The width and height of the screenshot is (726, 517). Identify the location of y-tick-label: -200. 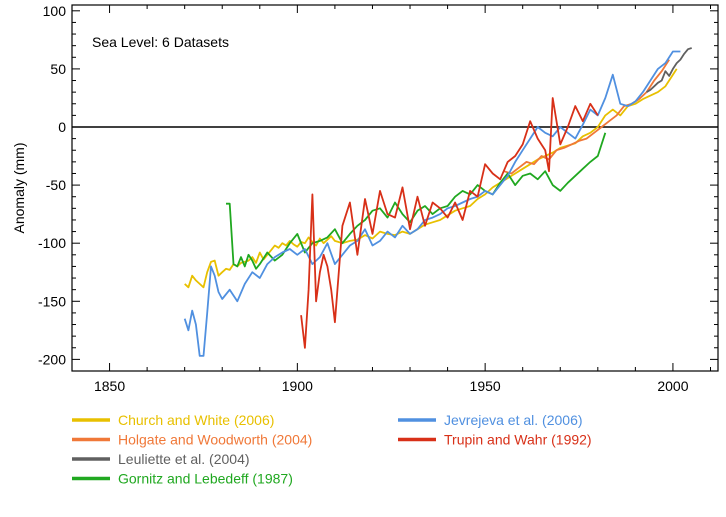
(52, 359).